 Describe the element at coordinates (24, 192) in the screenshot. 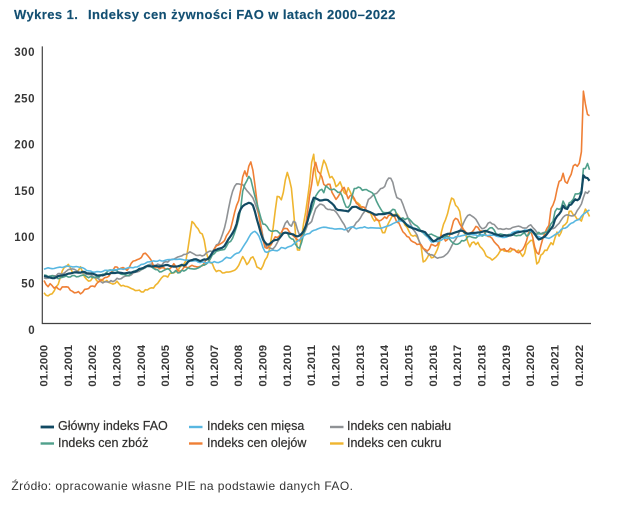

I see `svg-text: 150` at that location.